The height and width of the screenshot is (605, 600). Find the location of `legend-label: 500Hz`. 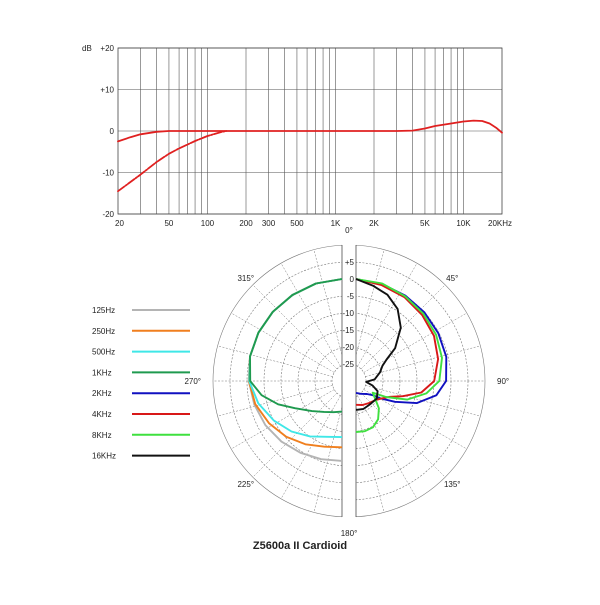

legend-label: 500Hz is located at coordinates (103, 352).